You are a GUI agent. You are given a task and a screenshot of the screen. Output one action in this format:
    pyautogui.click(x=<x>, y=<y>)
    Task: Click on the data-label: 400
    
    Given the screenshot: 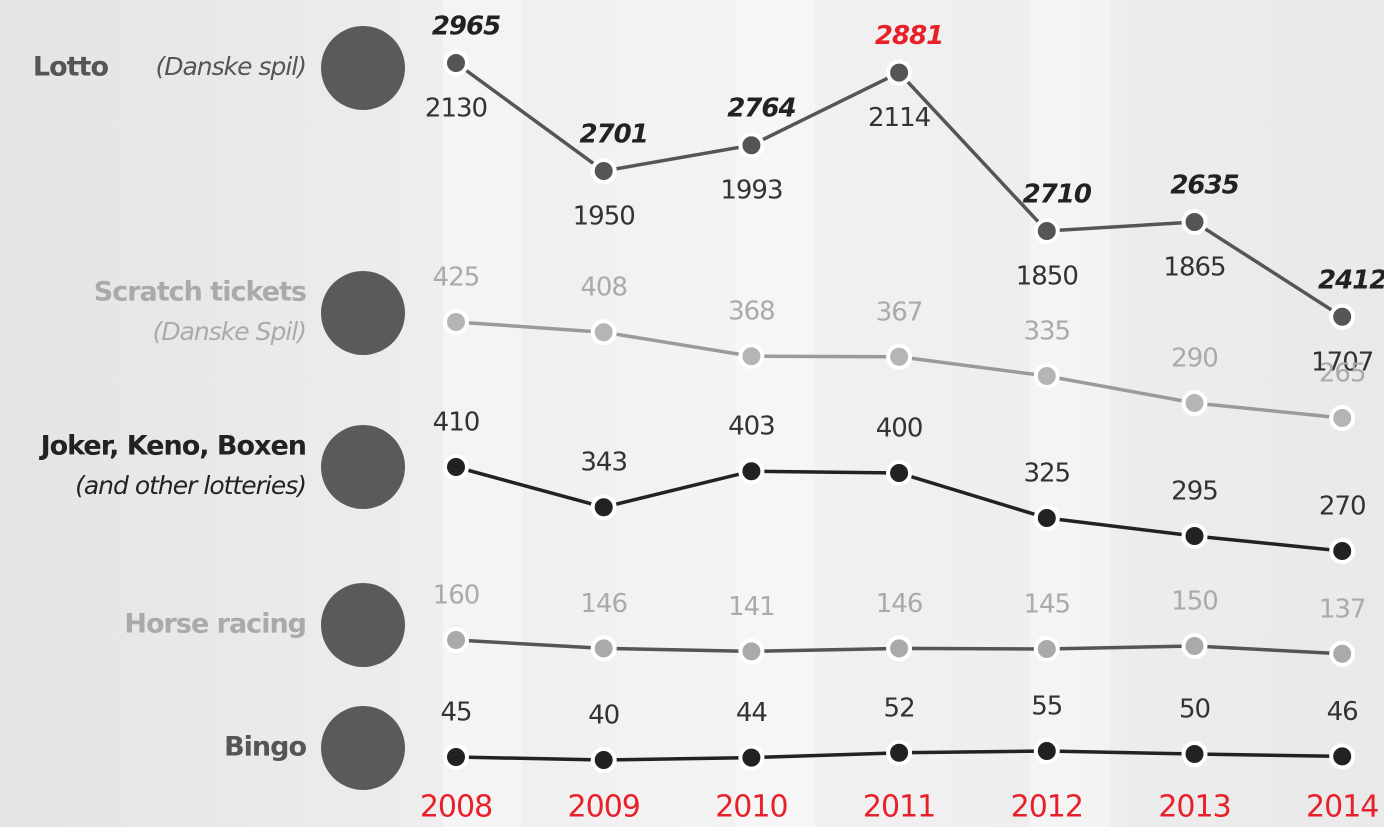 What is the action you would take?
    pyautogui.click(x=899, y=429)
    